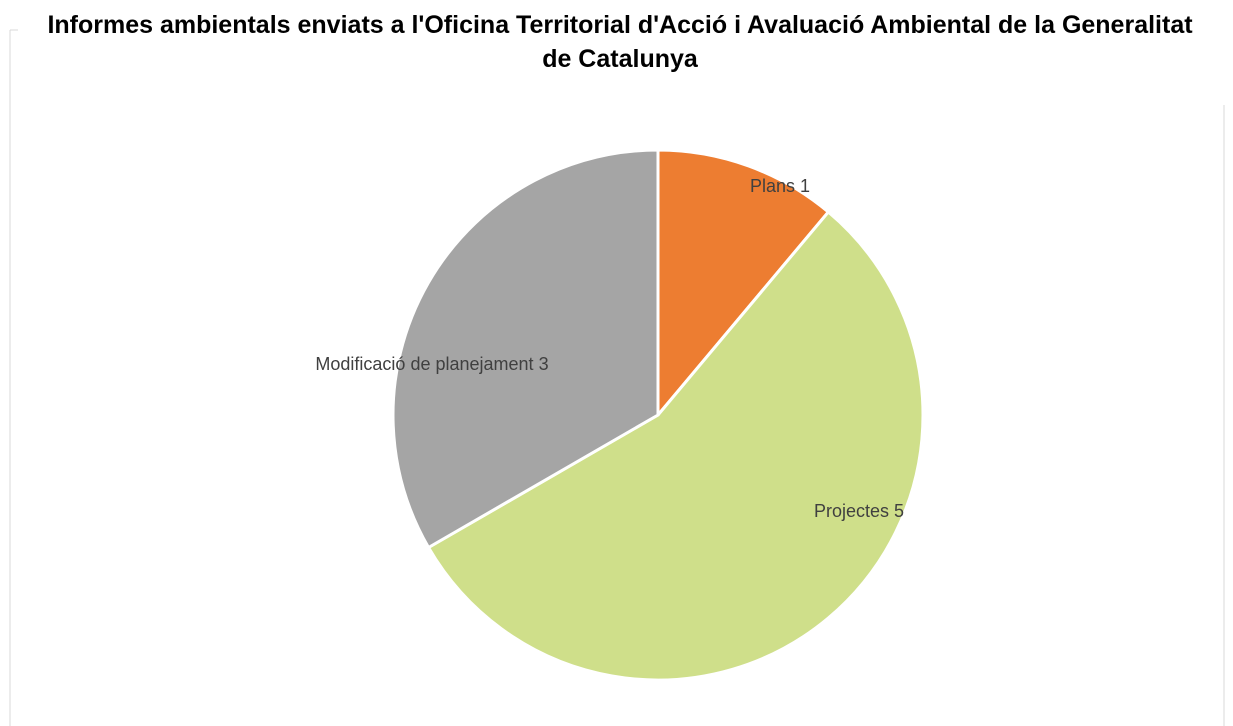 This screenshot has width=1233, height=726. Describe the element at coordinates (544, 364) in the screenshot. I see `label-value: 3` at that location.